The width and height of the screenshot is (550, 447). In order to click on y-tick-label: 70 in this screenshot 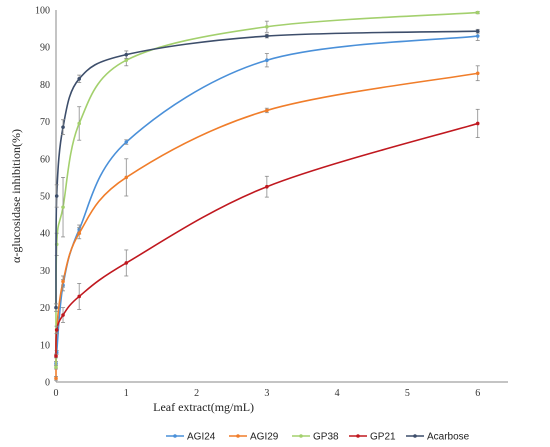, I will do `click(45, 122)`.